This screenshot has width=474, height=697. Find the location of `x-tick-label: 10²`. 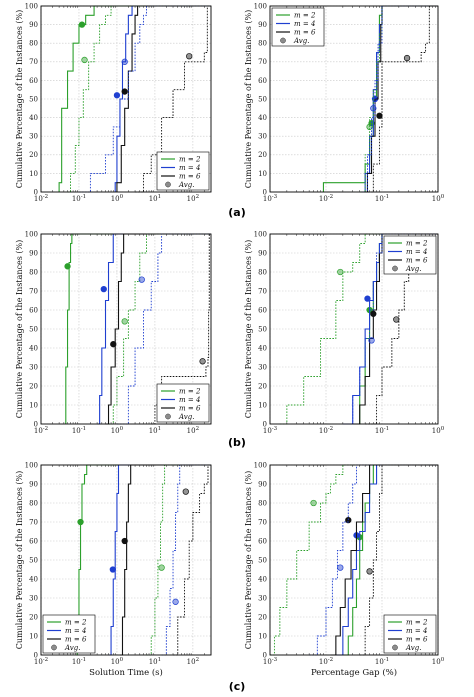

x-tick-label: 10² is located at coordinates (193, 661).